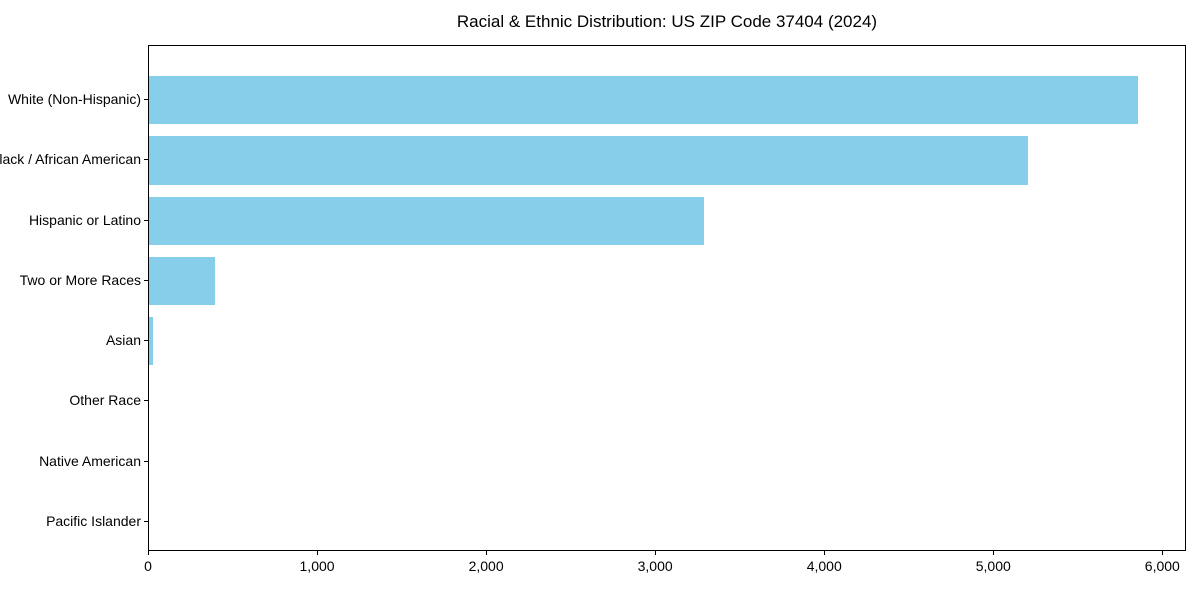  Describe the element at coordinates (105, 400) in the screenshot. I see `y-tick-label-other-race: Other Race` at that location.